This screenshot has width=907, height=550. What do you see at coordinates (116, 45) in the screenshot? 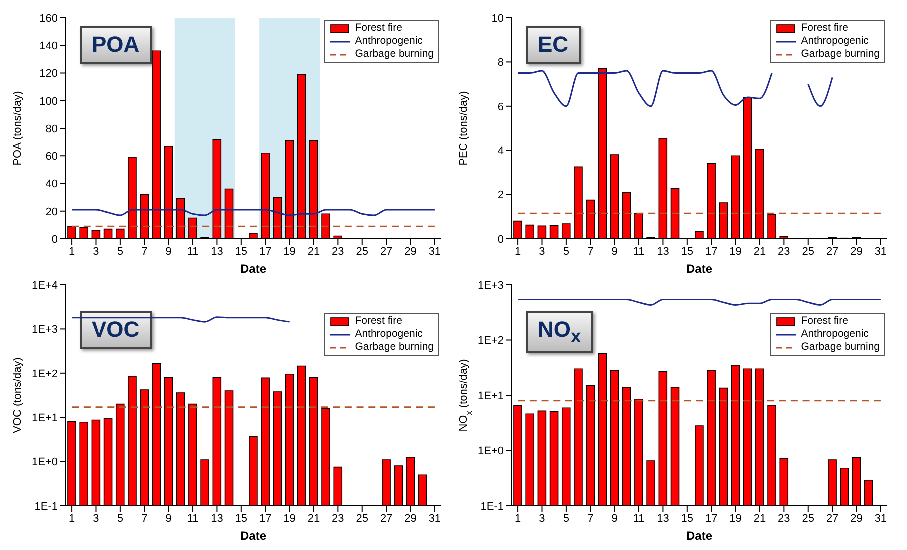
I see `text: POA` at bounding box center [116, 45].